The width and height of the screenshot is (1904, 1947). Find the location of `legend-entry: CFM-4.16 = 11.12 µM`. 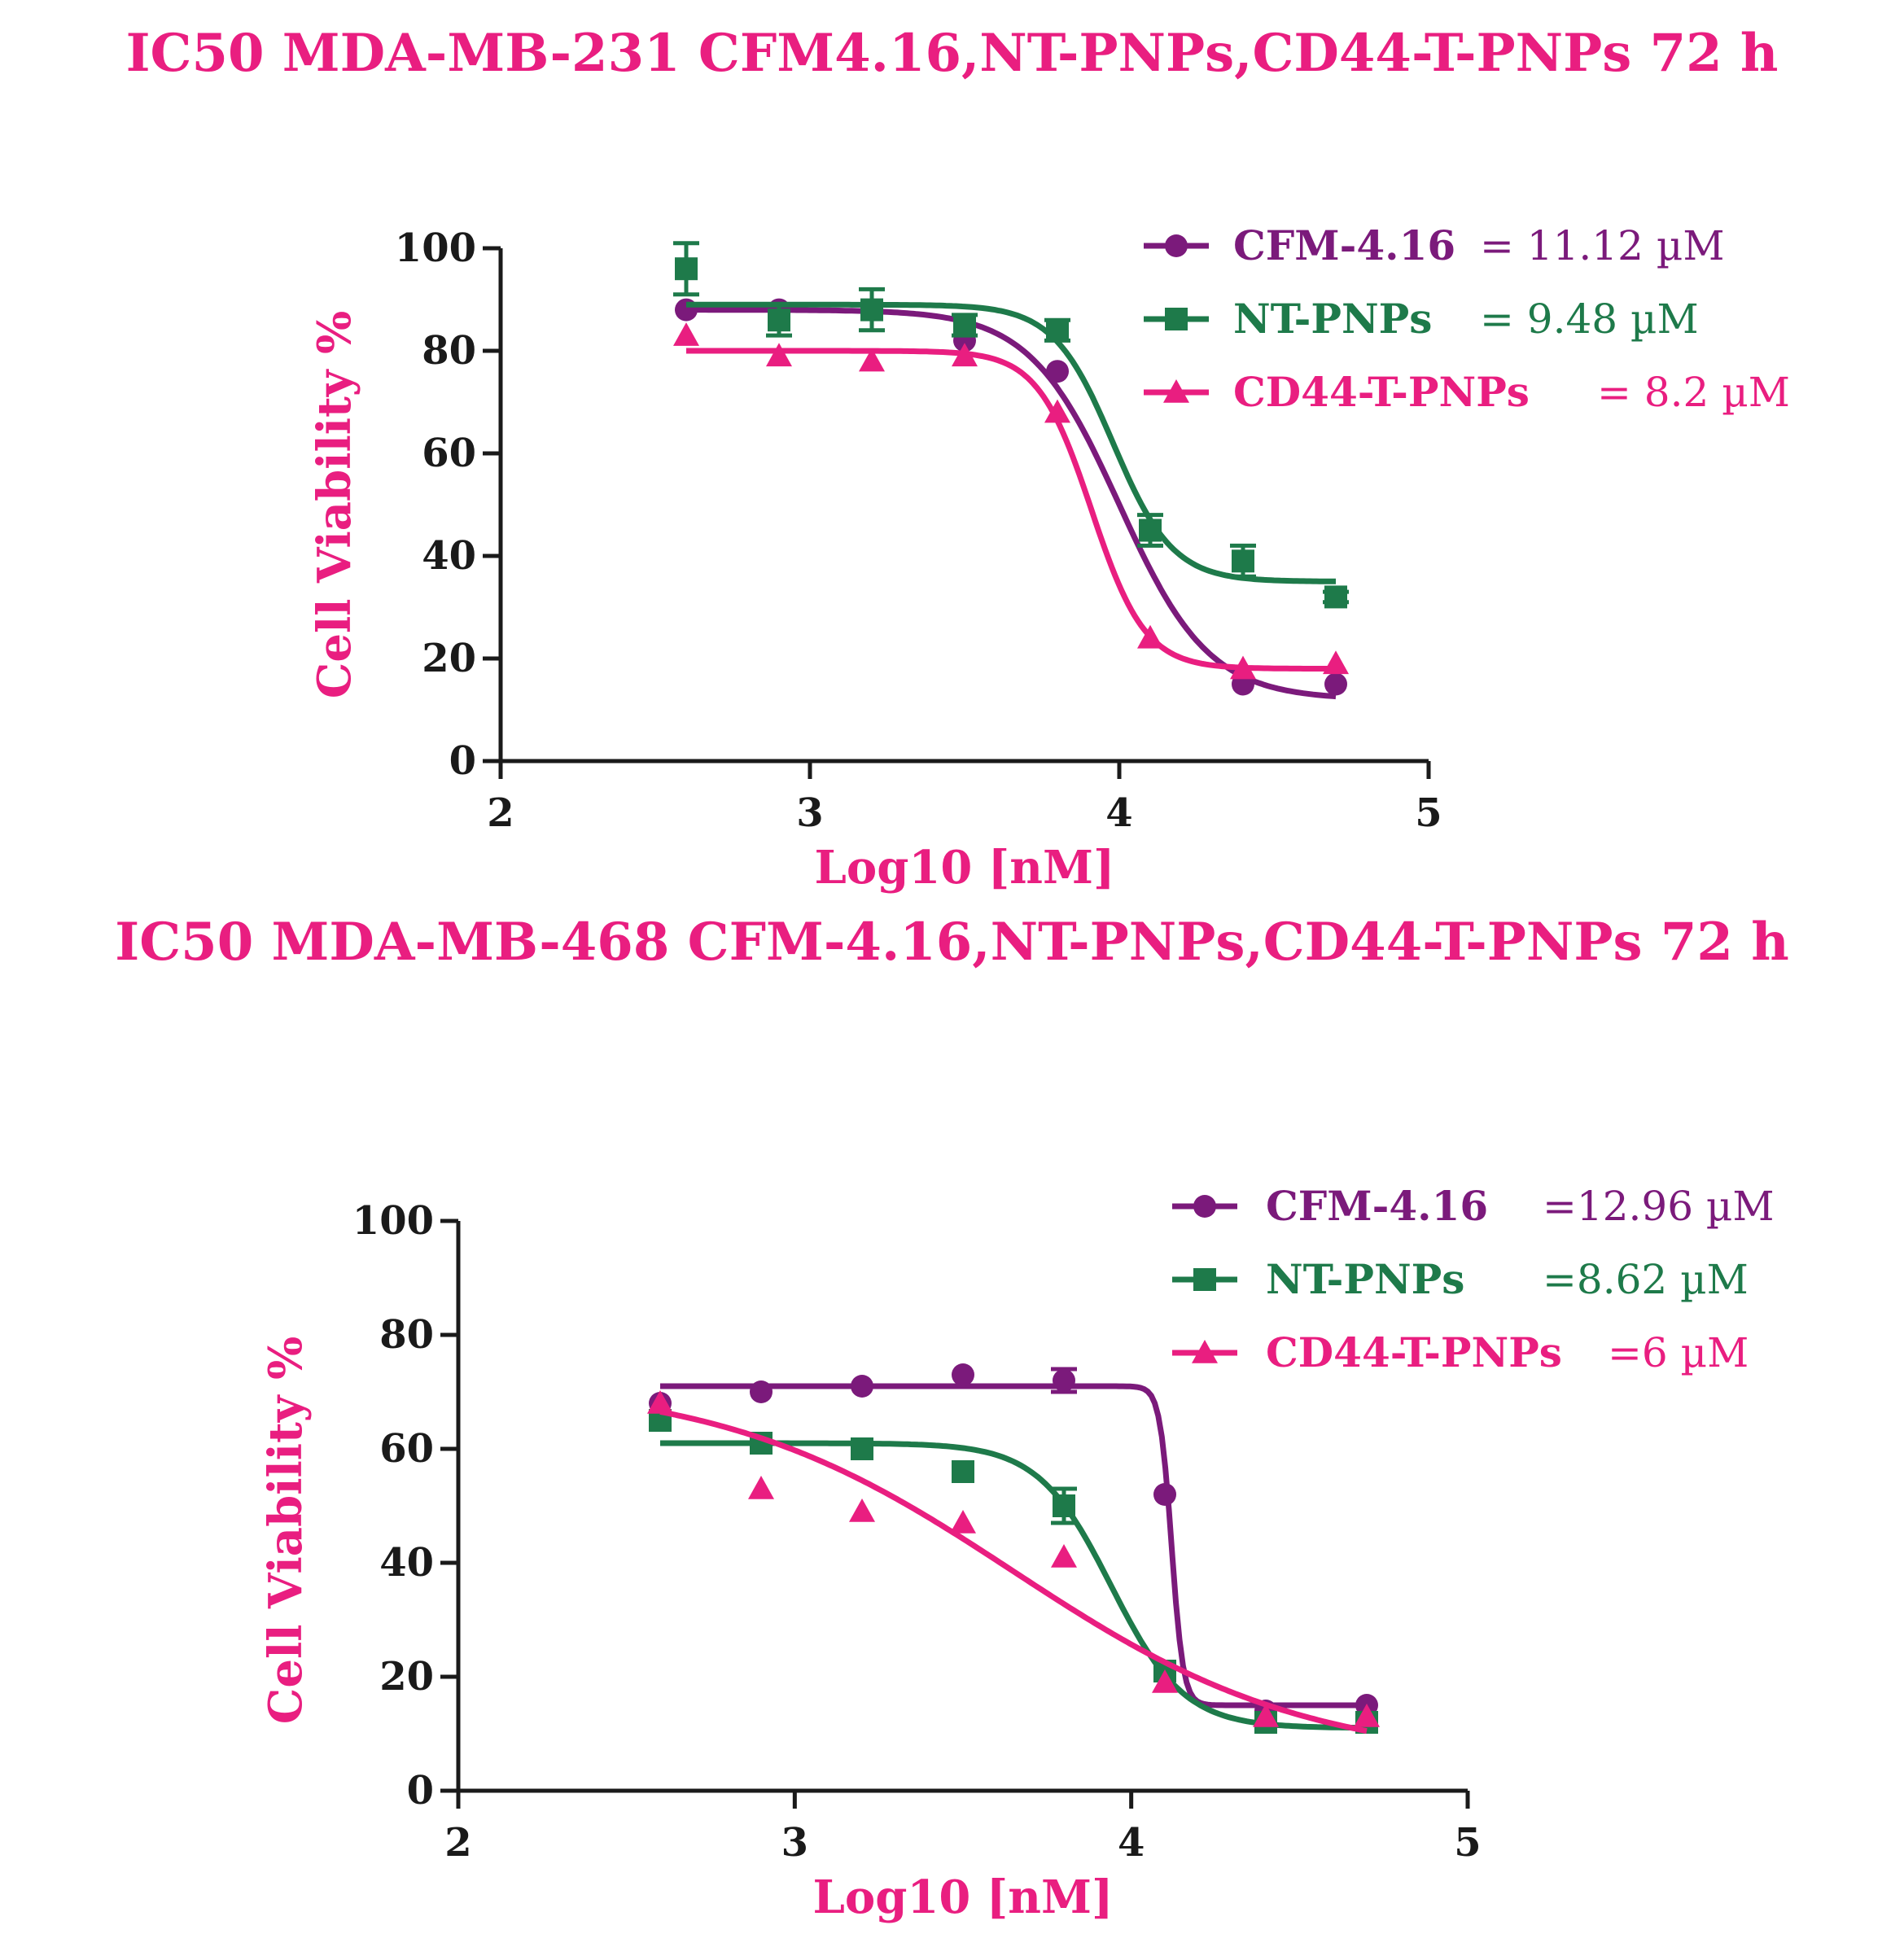

legend-entry: CFM-4.16 = 11.12 µM is located at coordinates (1435, 245).